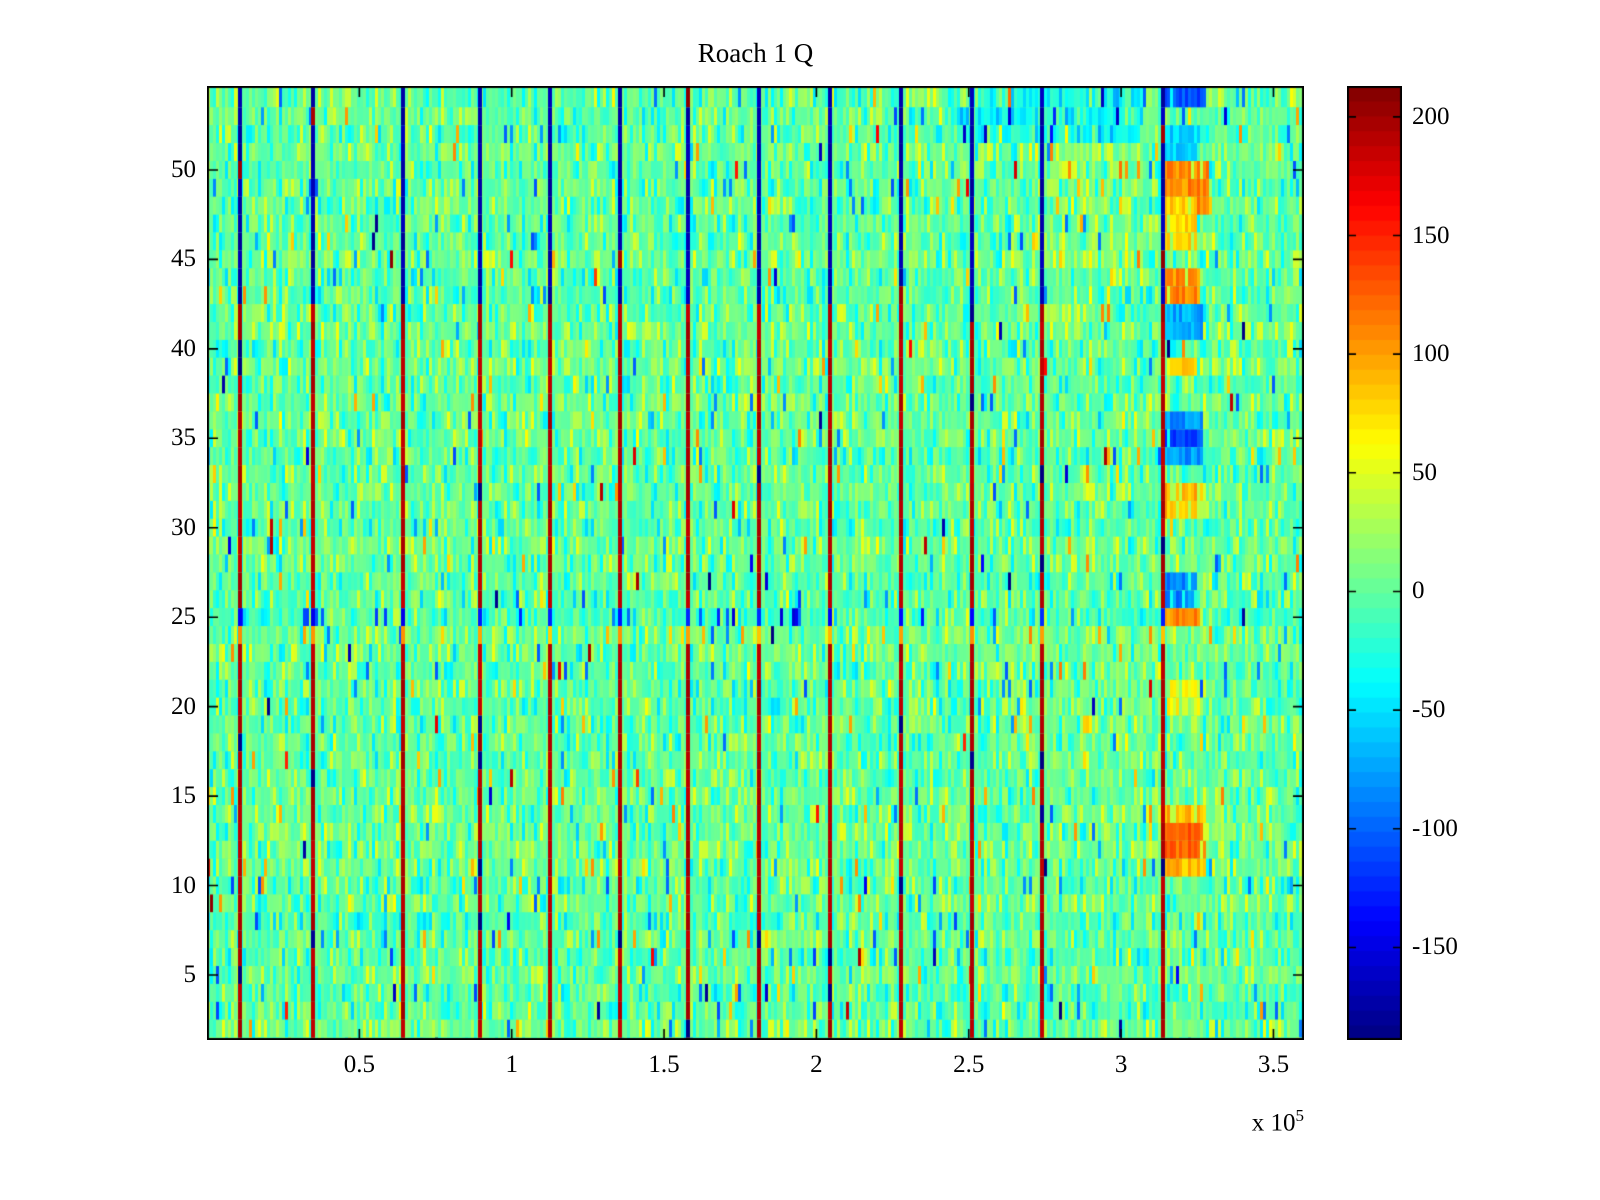 The image size is (1600, 1200). What do you see at coordinates (1431, 116) in the screenshot?
I see `colorbar-tick-label: 200` at bounding box center [1431, 116].